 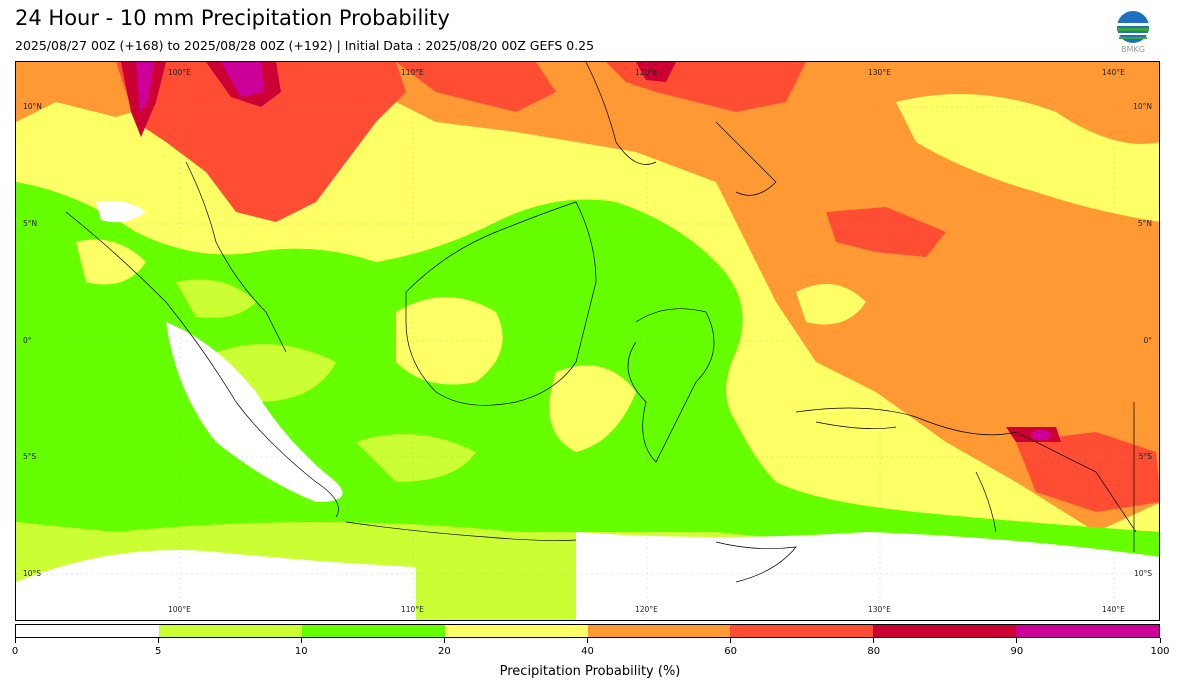 I want to click on lat-label-10n-left: 10°N, so click(x=32, y=106).